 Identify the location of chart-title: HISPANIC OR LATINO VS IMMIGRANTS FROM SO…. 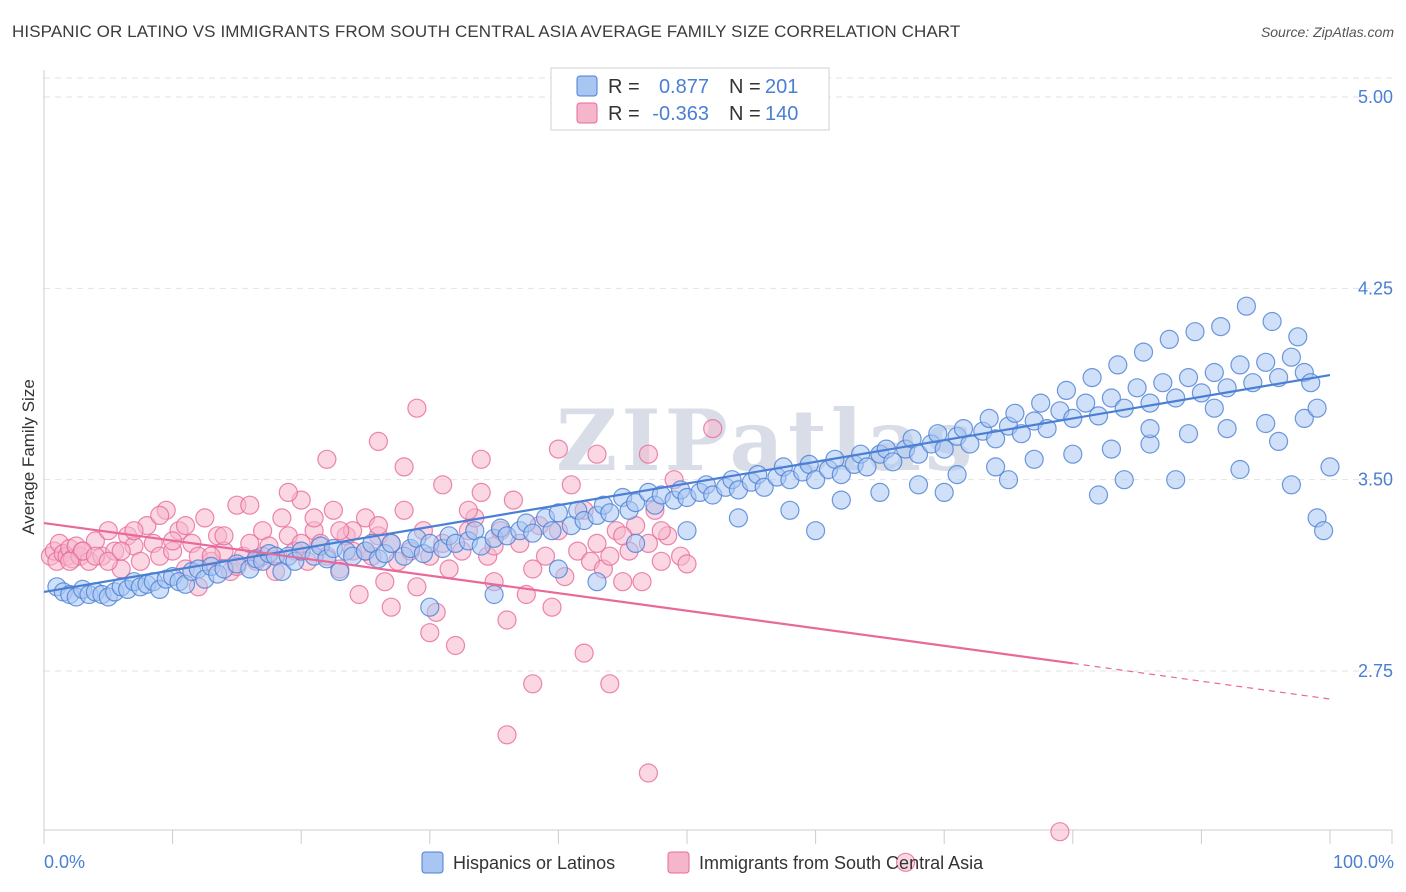
(486, 31).